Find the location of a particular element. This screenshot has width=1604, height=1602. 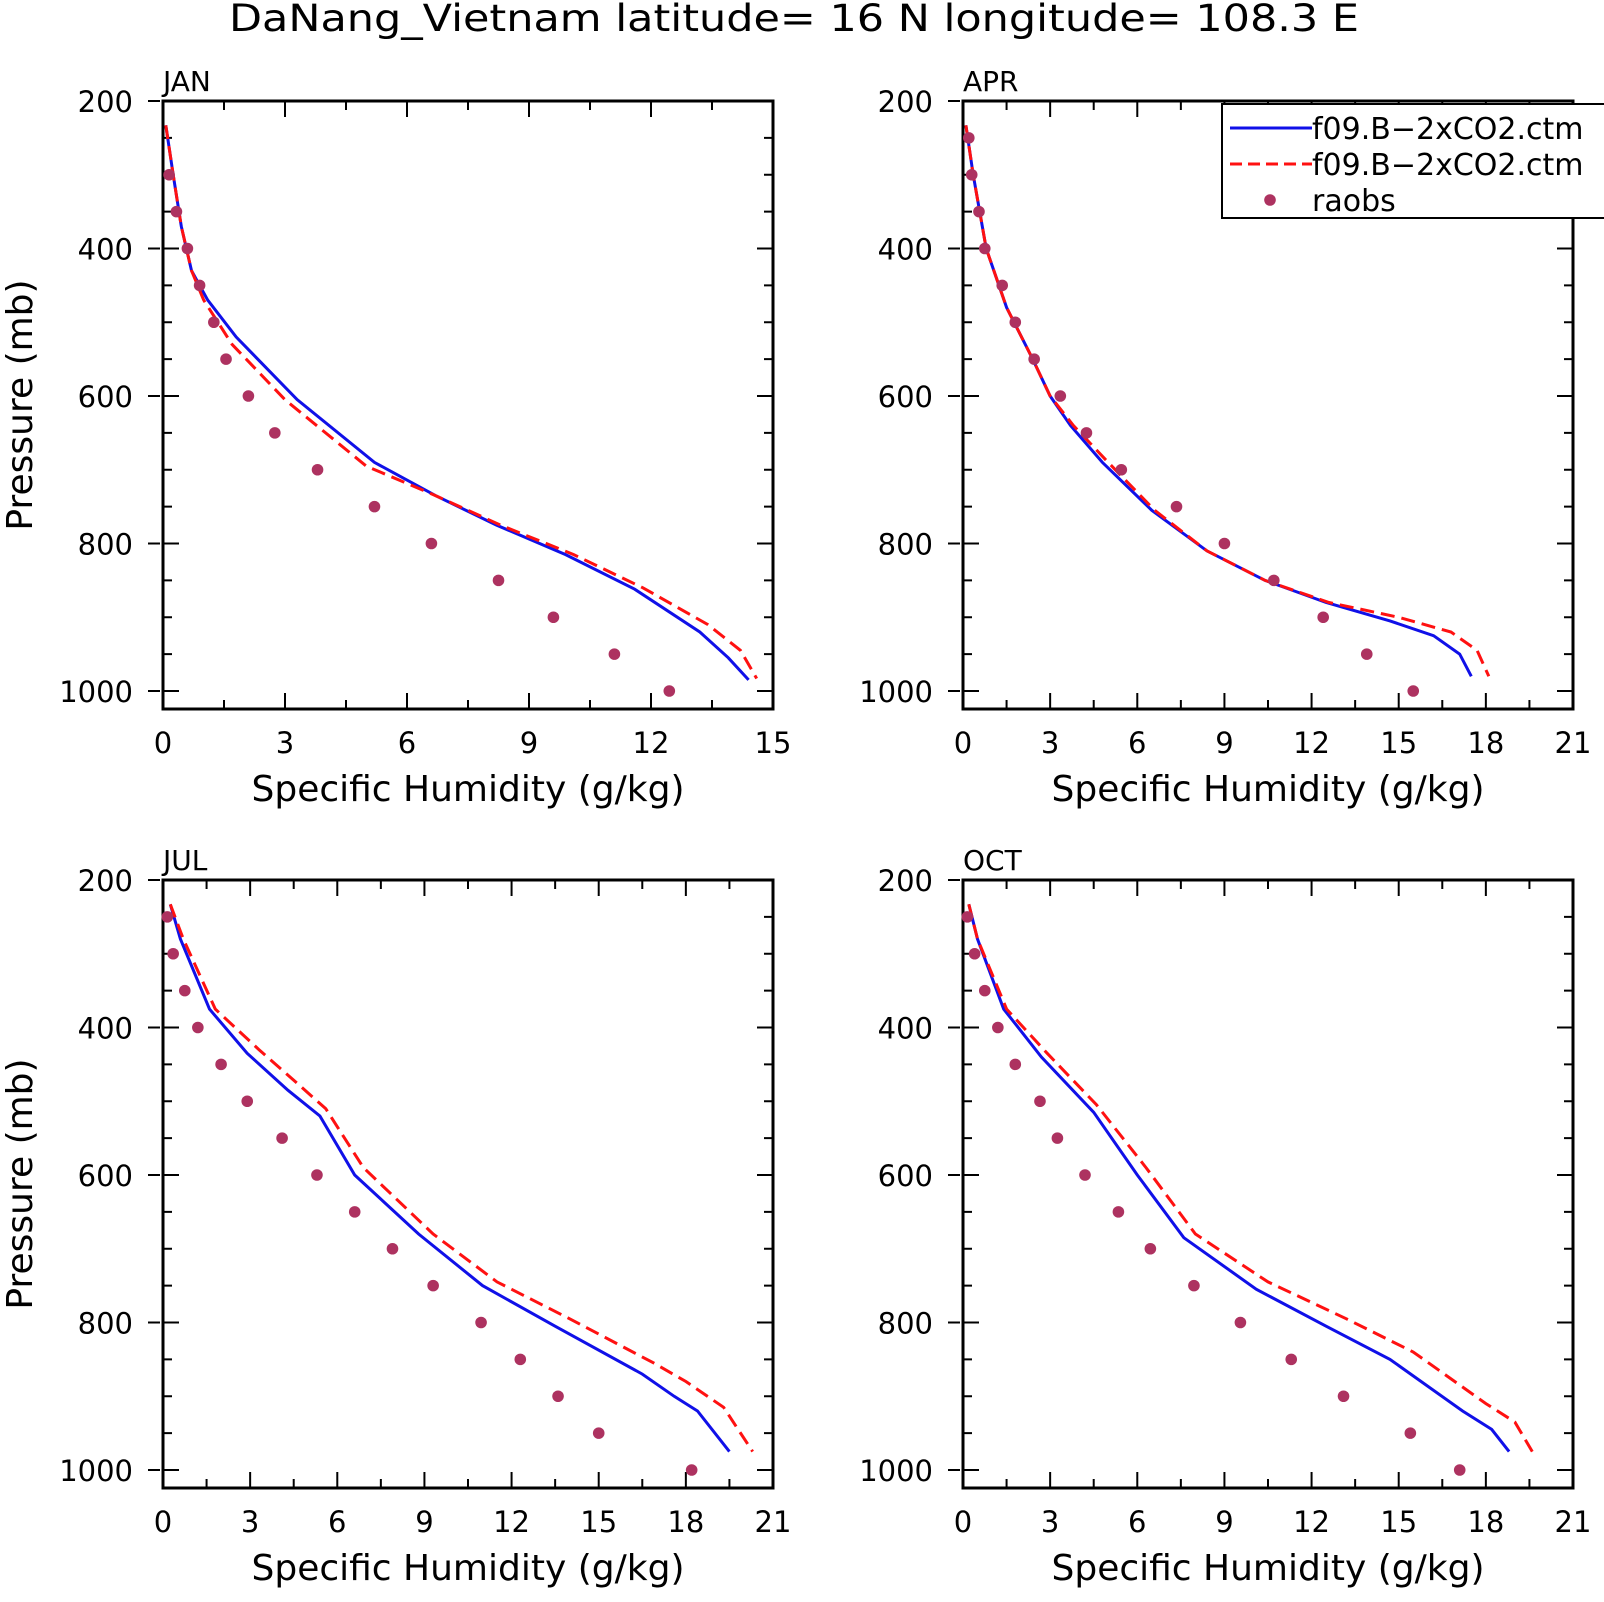

panel-label: JAN is located at coordinates (186, 81).